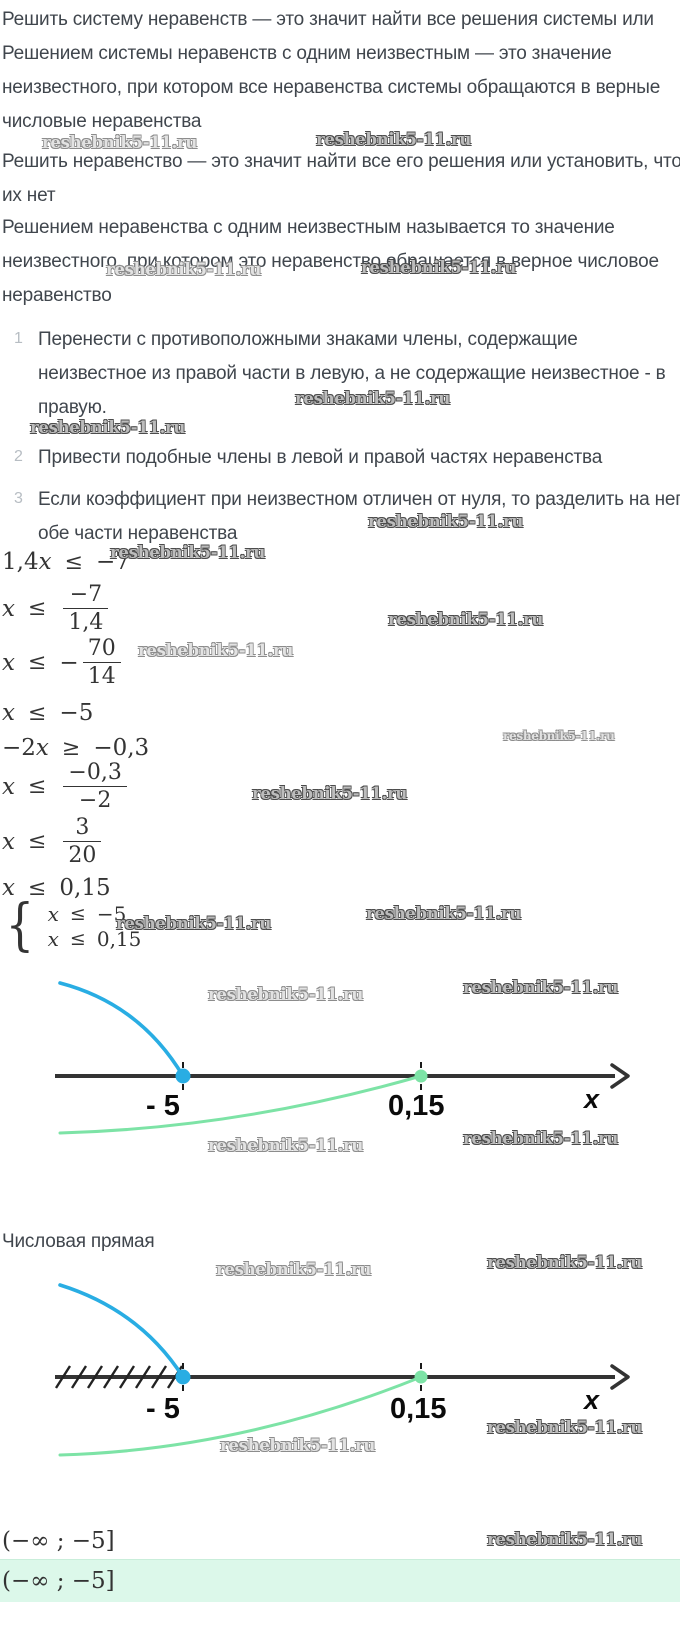  I want to click on step-number: 1, so click(18, 338).